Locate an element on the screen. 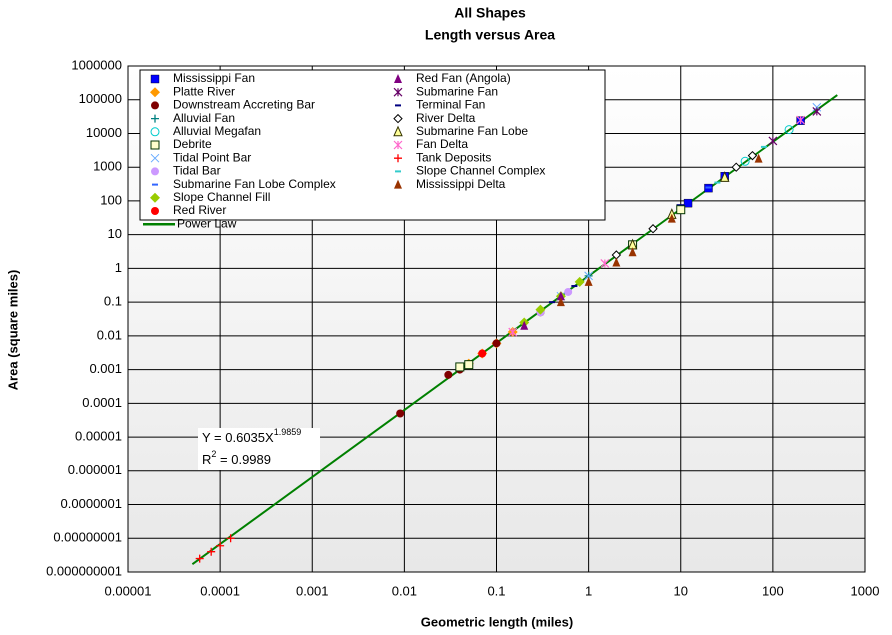  x-tick-label: 10 is located at coordinates (681, 590).